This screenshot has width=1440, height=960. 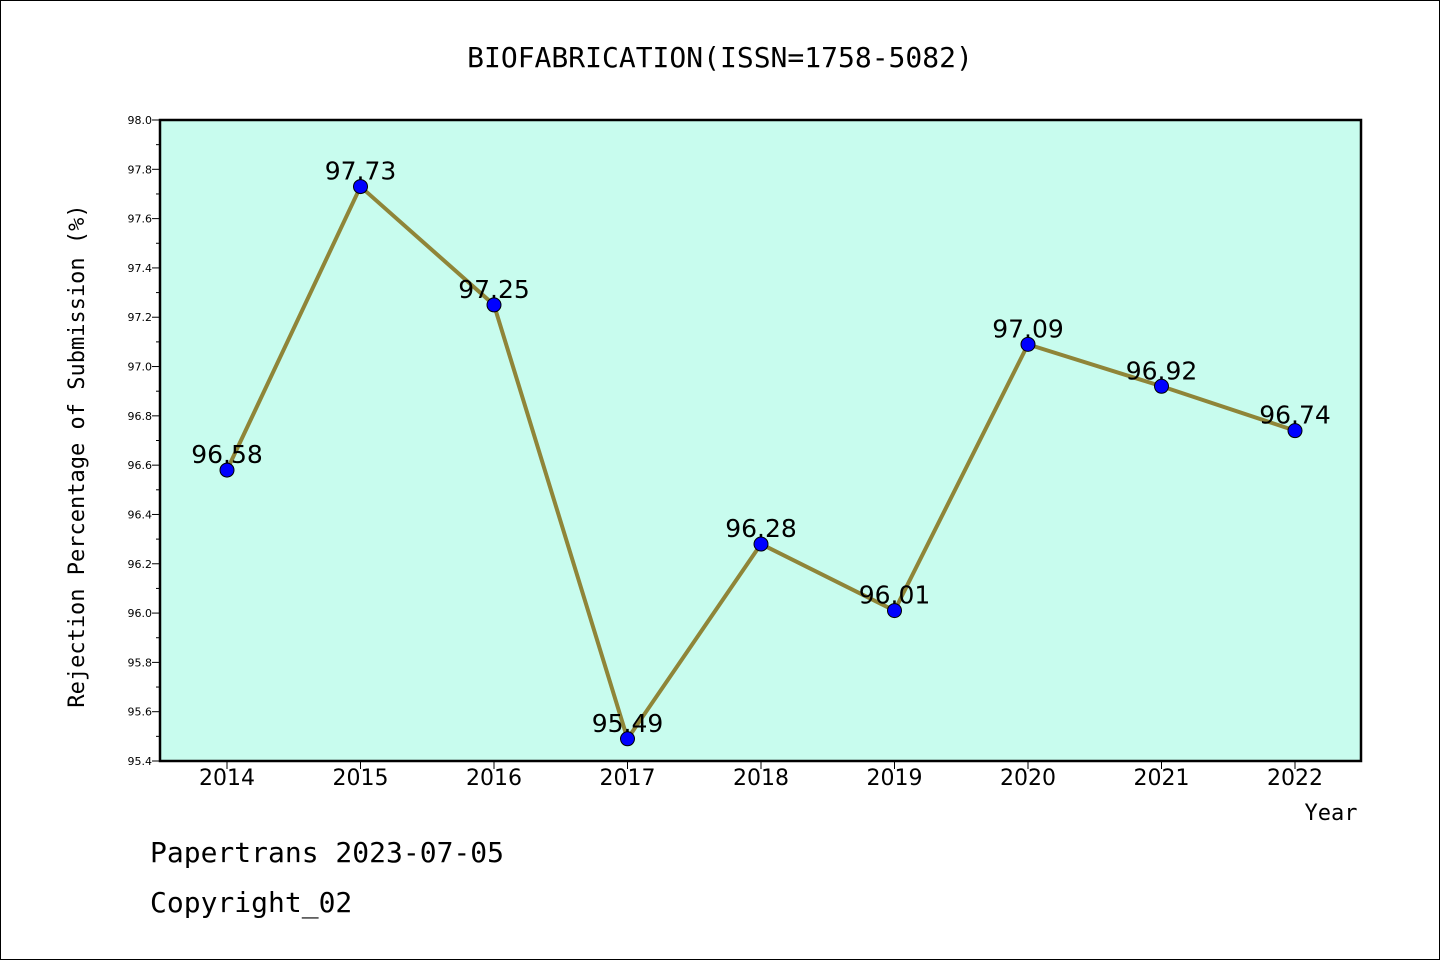 What do you see at coordinates (140, 169) in the screenshot?
I see `y-tick-label: 97.8` at bounding box center [140, 169].